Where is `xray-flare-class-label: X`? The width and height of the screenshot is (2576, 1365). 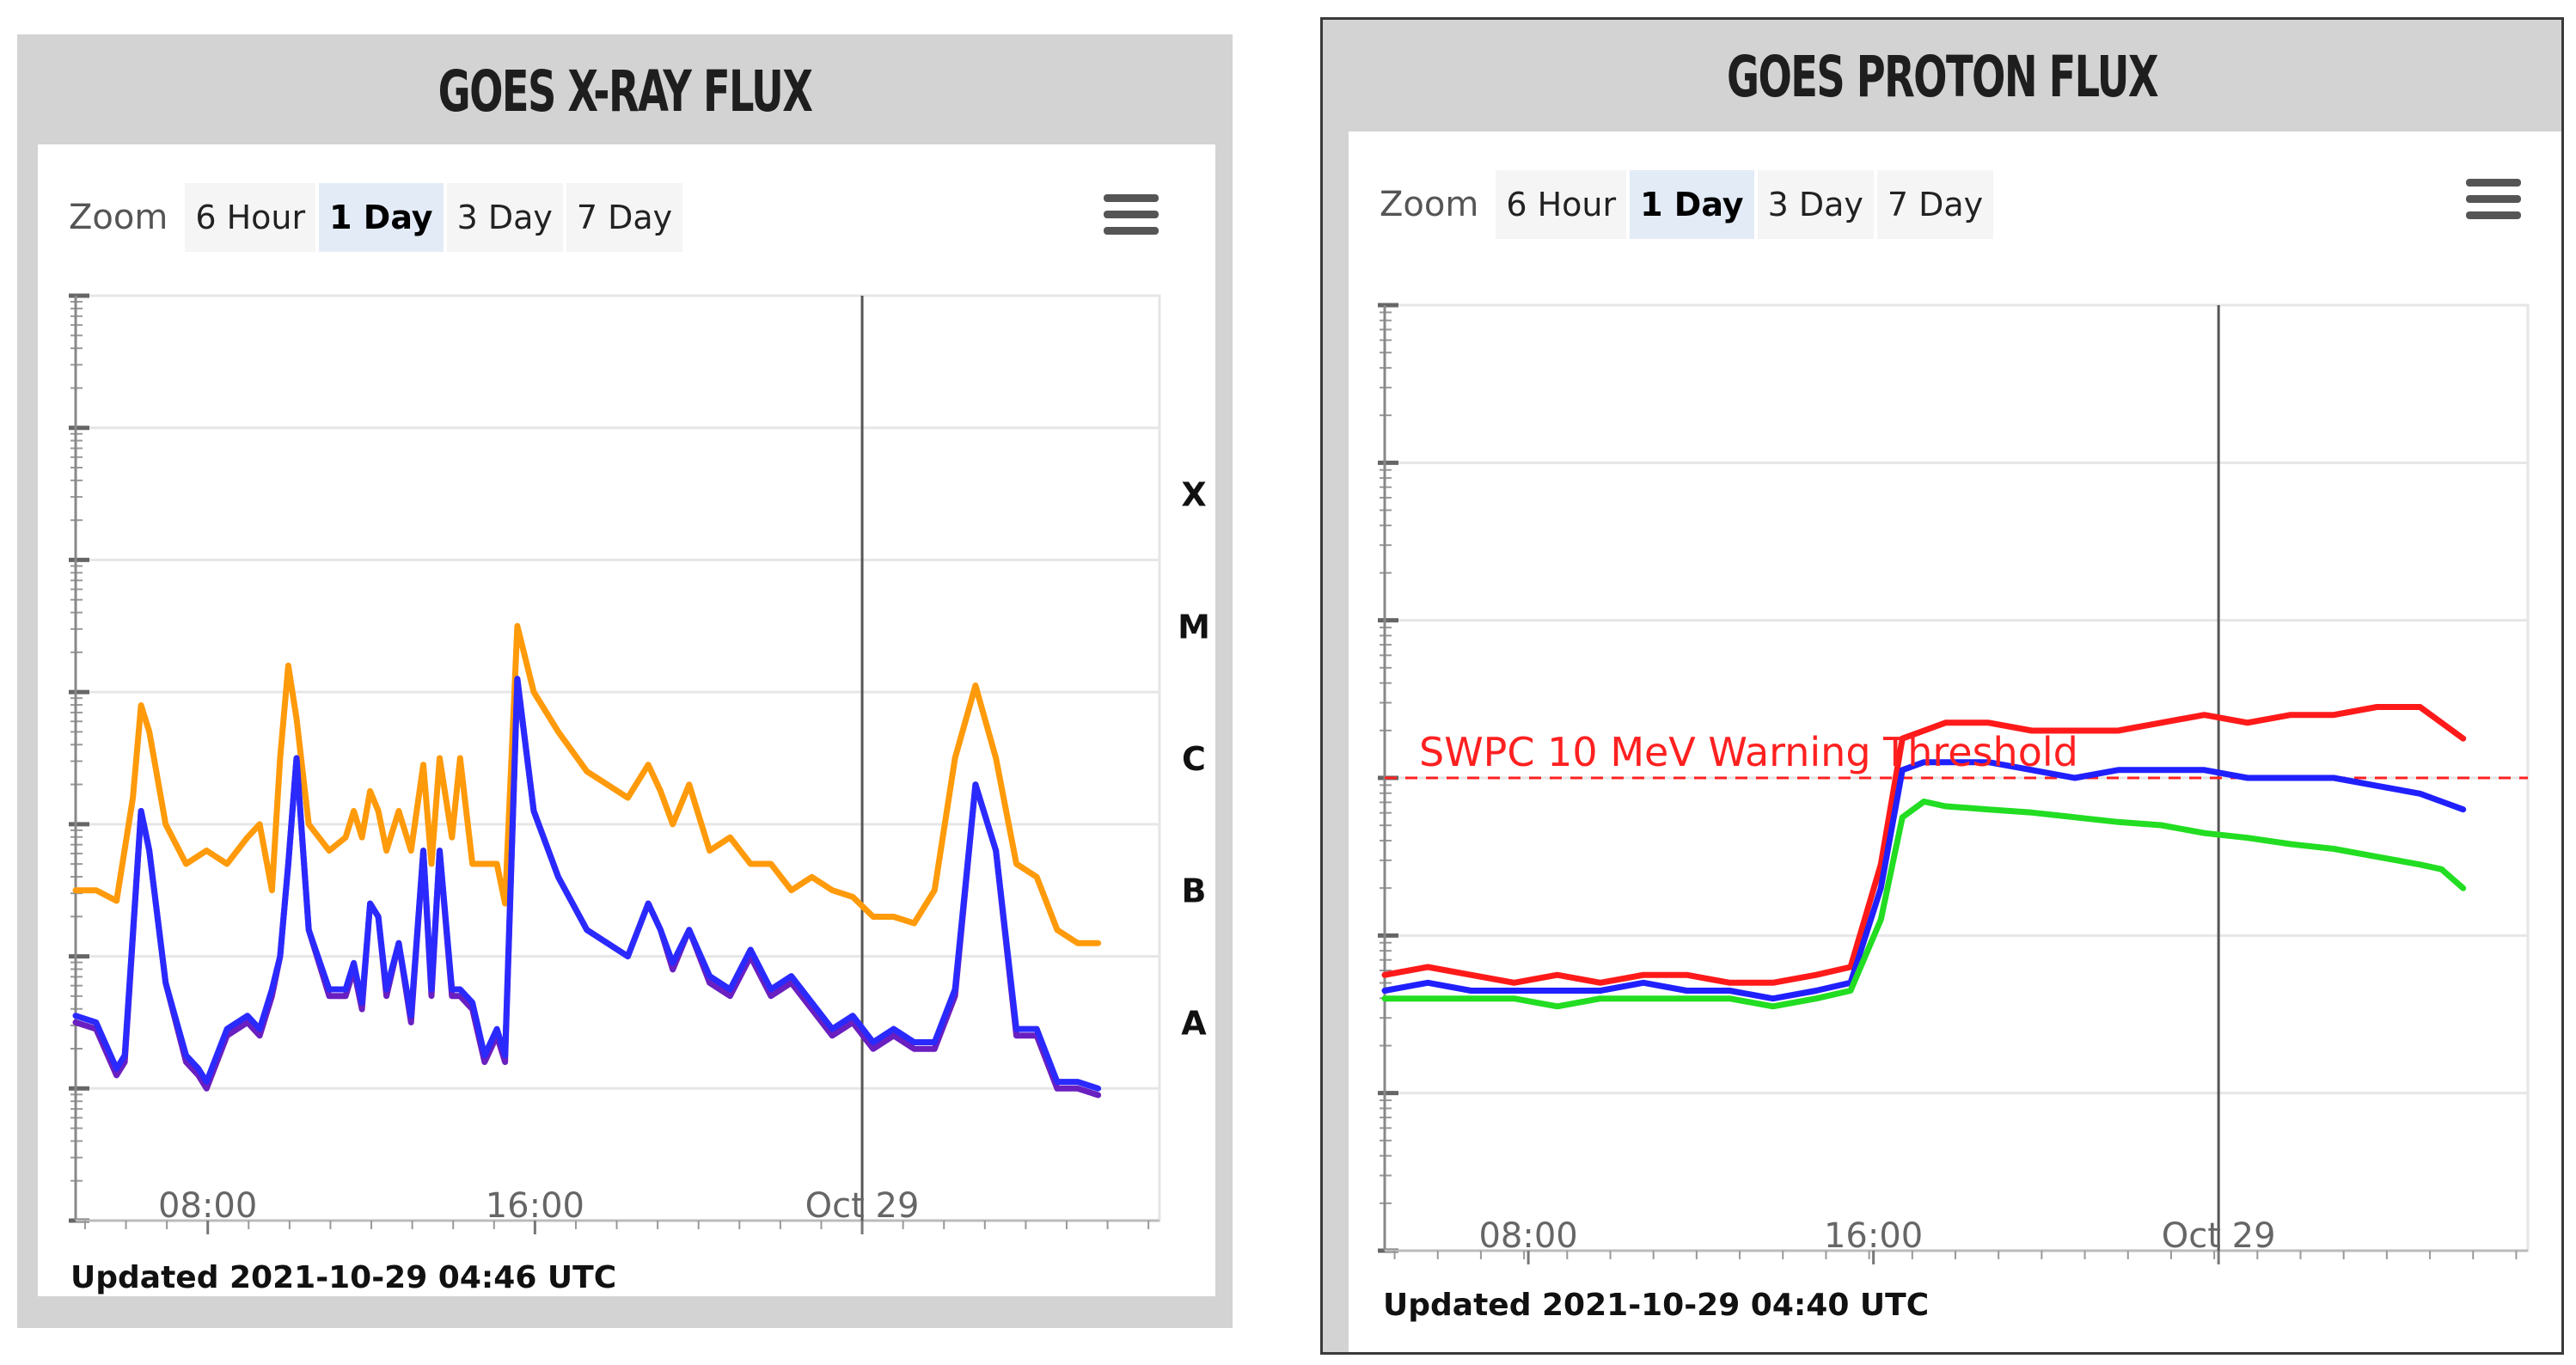
xray-flare-class-label: X is located at coordinates (1193, 495).